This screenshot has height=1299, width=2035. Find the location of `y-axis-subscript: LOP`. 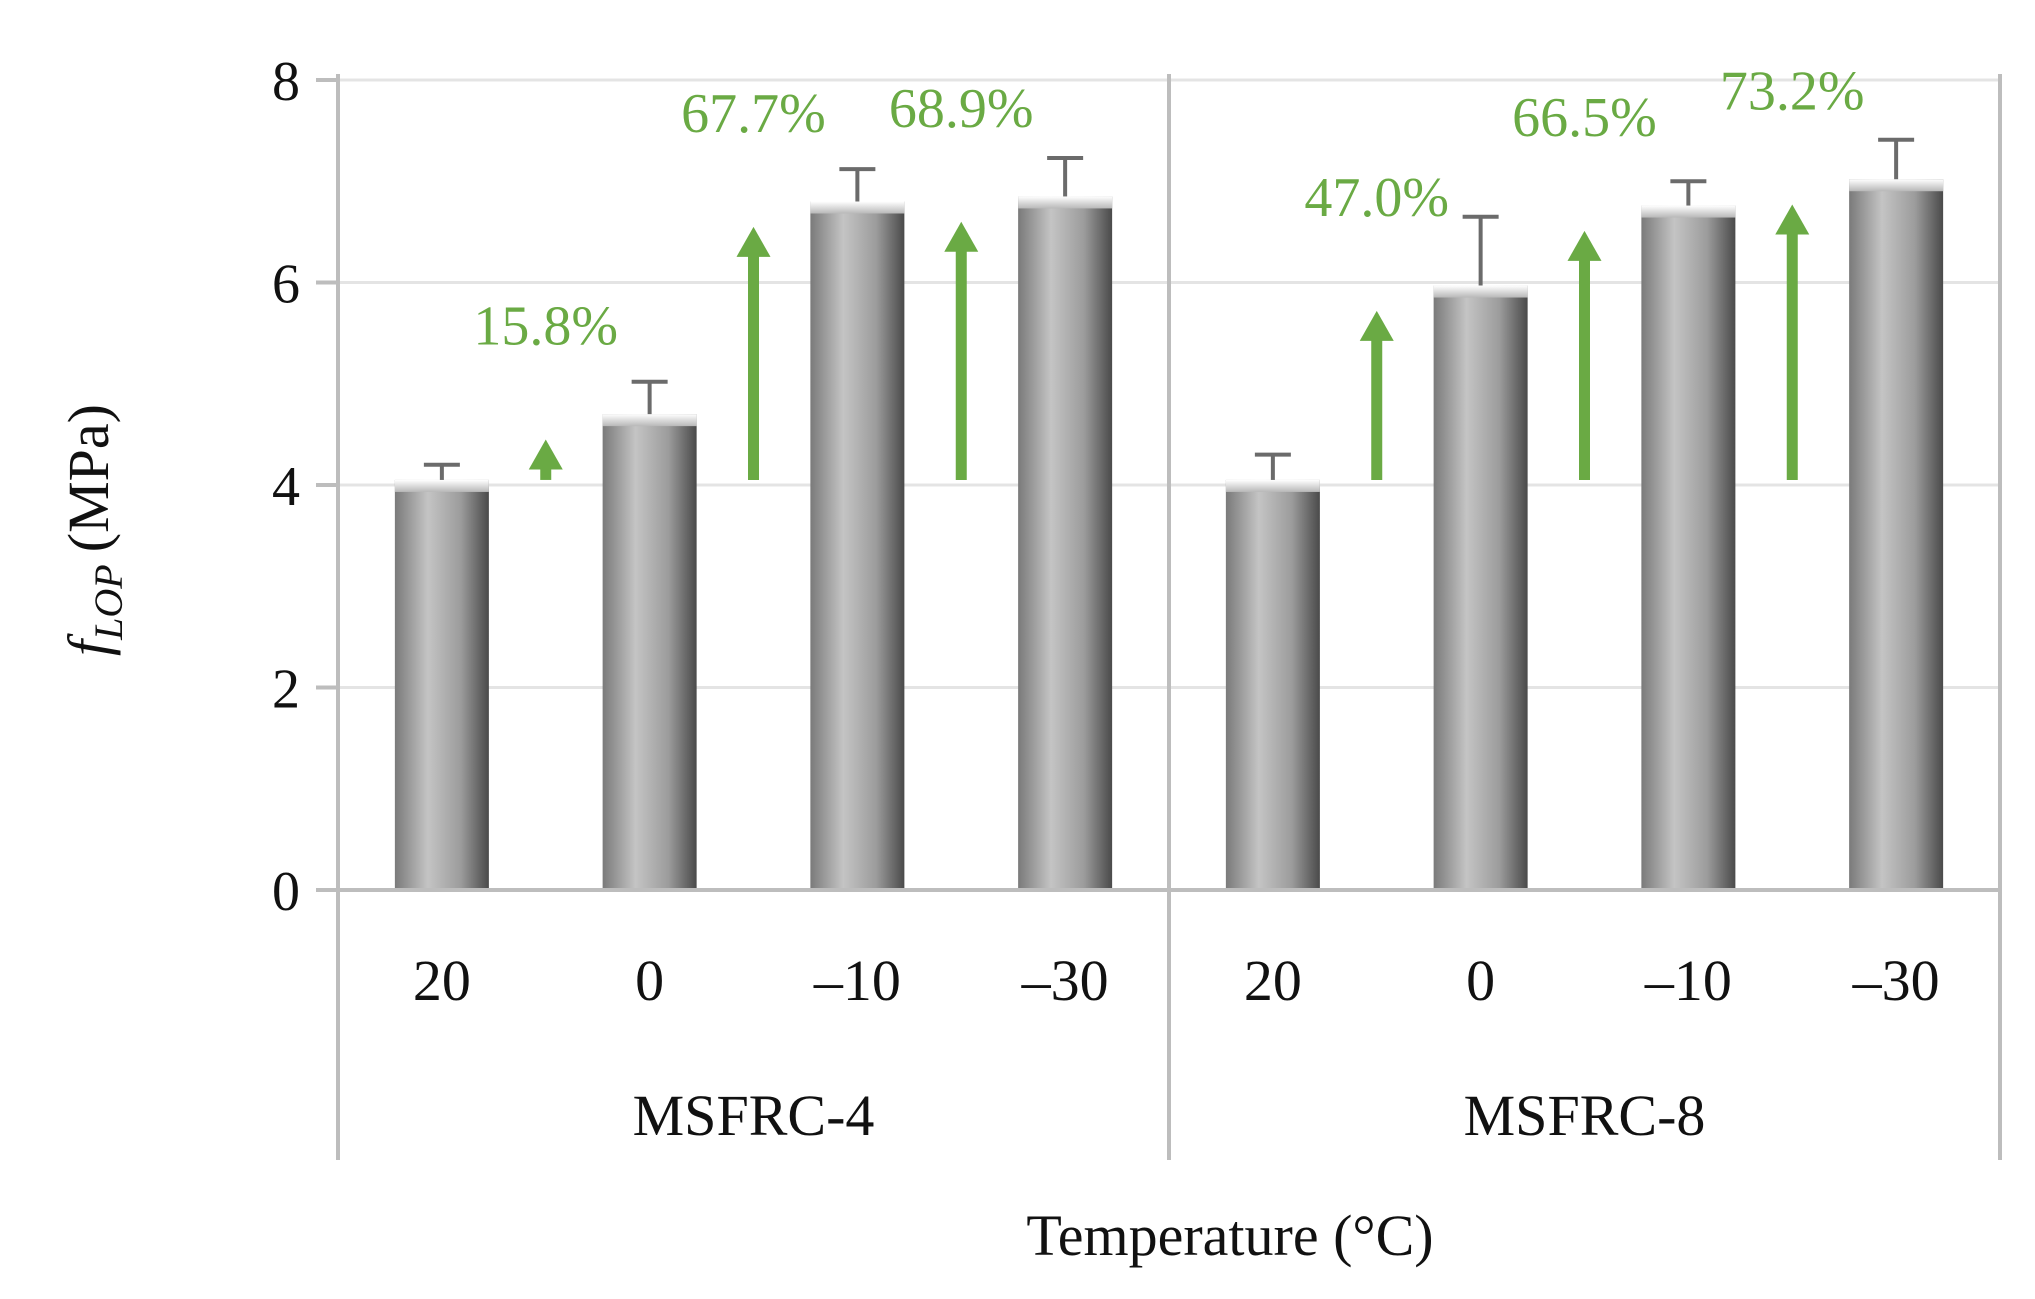

y-axis-subscript: LOP is located at coordinates (108, 602).